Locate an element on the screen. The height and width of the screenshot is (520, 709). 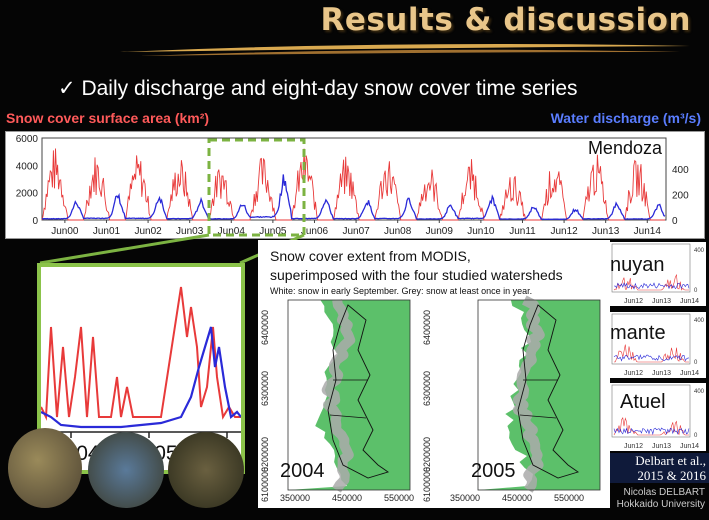
right-tick-label: 400 is located at coordinates (680, 170).